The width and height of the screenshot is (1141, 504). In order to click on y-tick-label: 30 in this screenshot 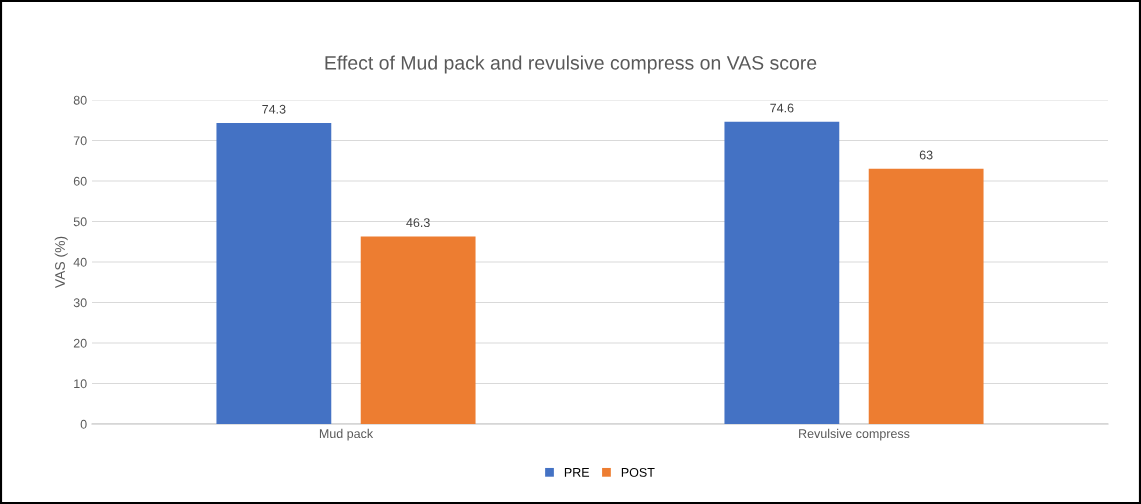, I will do `click(80, 303)`.